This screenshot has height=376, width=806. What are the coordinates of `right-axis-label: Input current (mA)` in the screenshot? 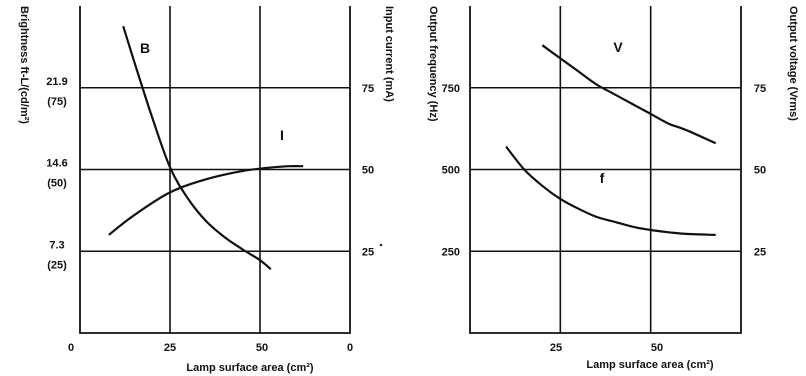 It's located at (389, 54).